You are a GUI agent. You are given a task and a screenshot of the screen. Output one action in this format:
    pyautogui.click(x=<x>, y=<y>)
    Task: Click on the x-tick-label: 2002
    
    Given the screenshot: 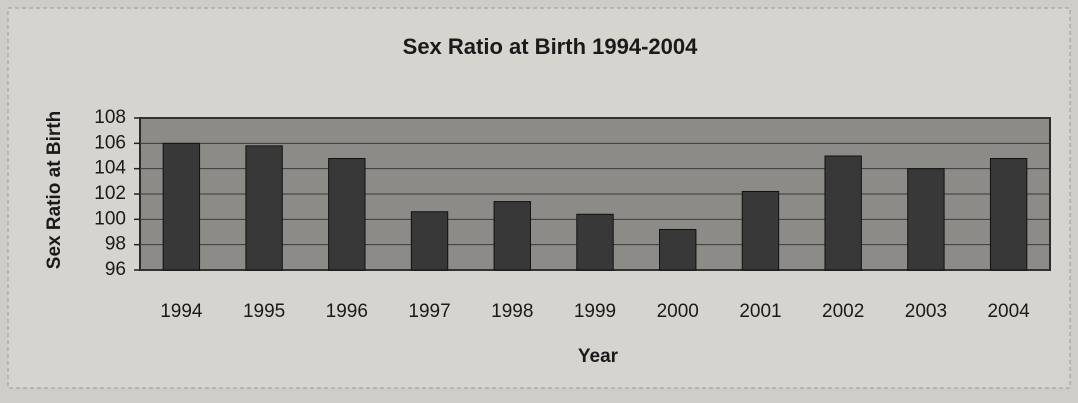 What is the action you would take?
    pyautogui.click(x=843, y=311)
    